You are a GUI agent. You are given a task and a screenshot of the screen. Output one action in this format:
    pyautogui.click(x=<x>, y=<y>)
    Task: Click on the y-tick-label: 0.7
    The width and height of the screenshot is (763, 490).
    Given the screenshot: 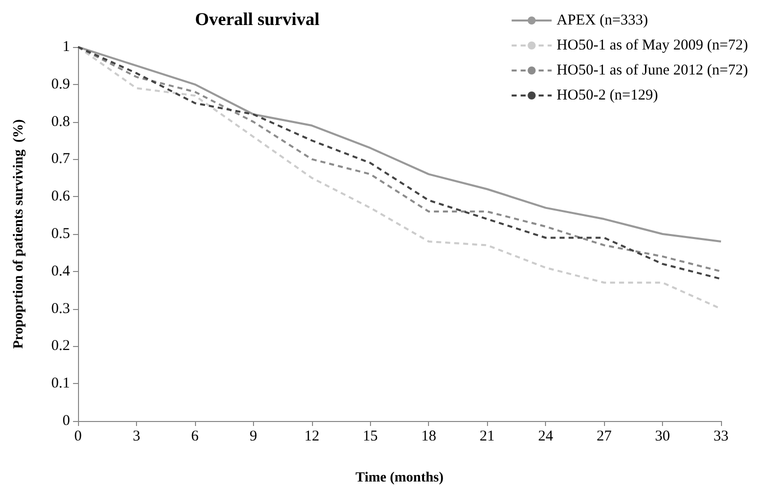 What is the action you would take?
    pyautogui.click(x=60, y=159)
    